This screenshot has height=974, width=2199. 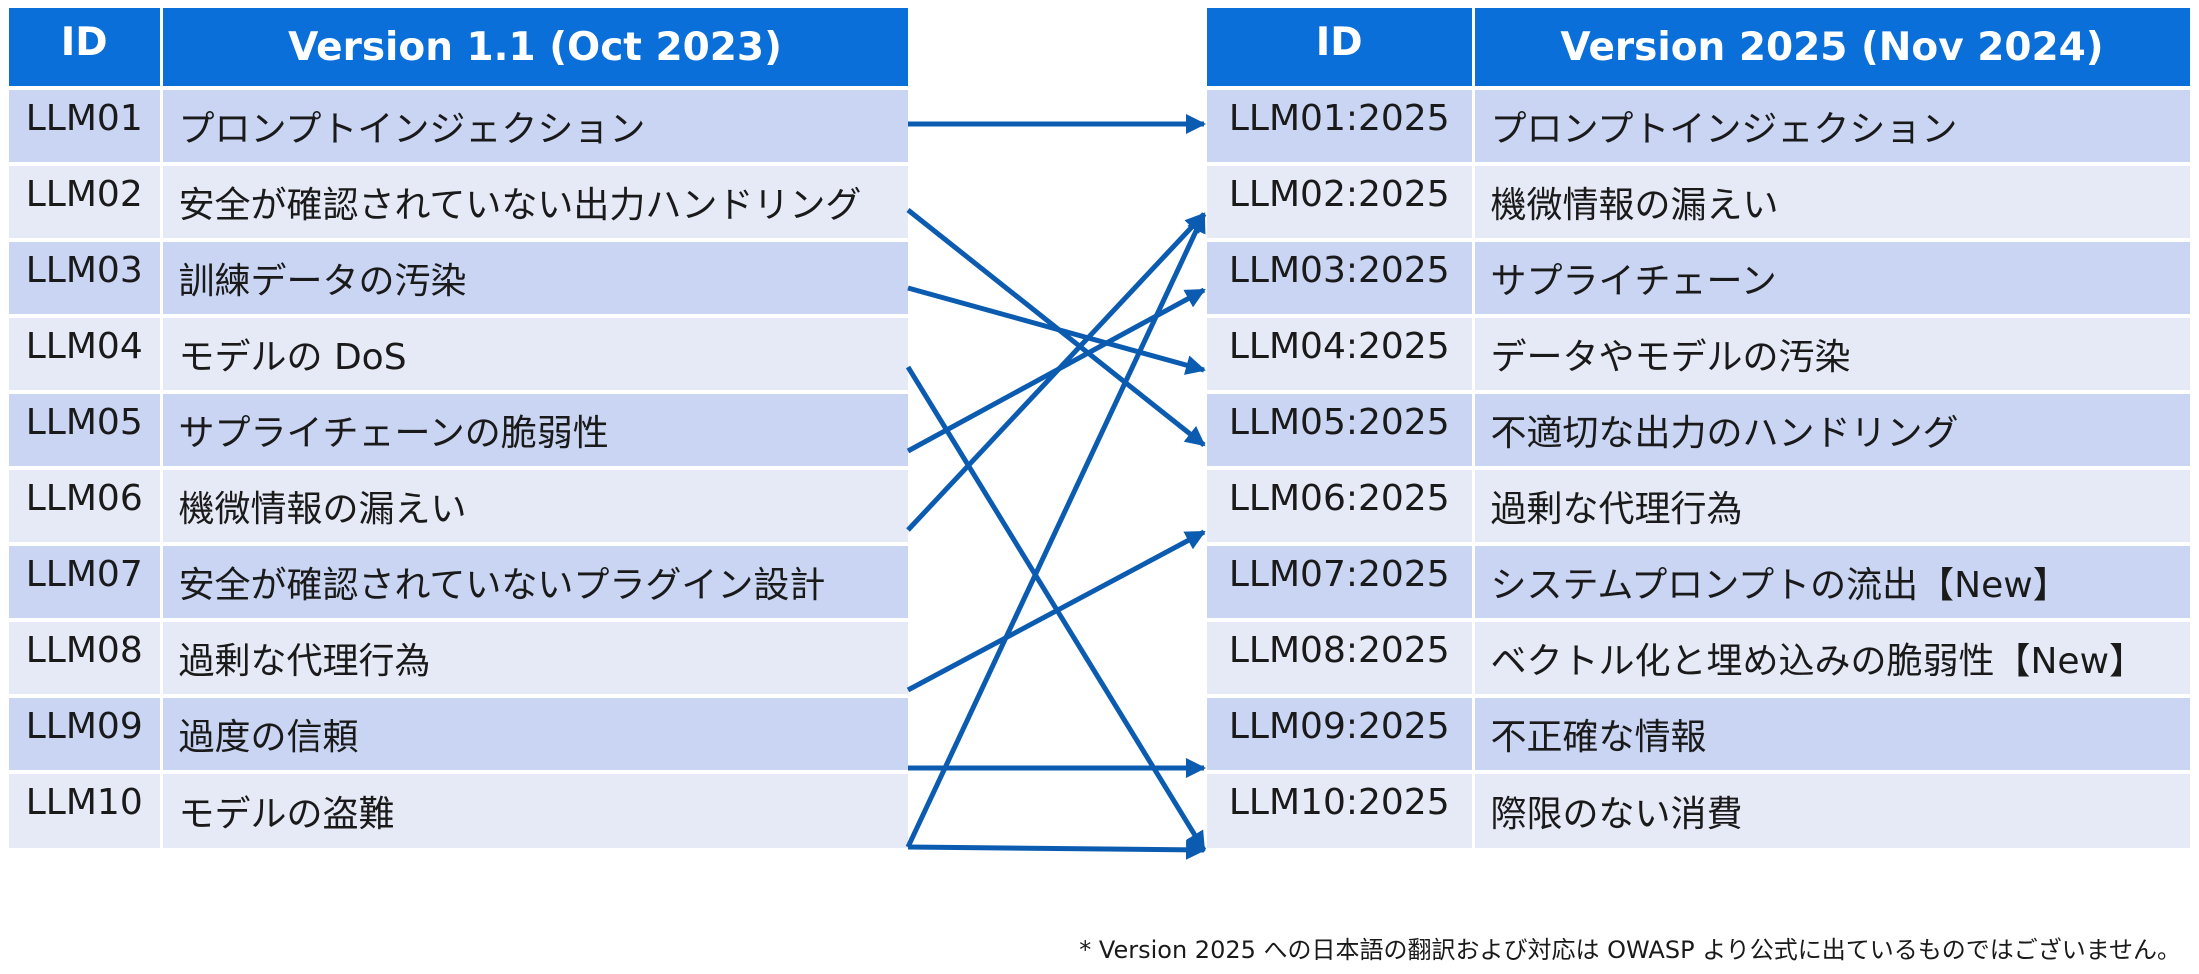 I want to click on v11-row: LLM07 安全が確認されていないプラグイン設計, so click(x=460, y=581).